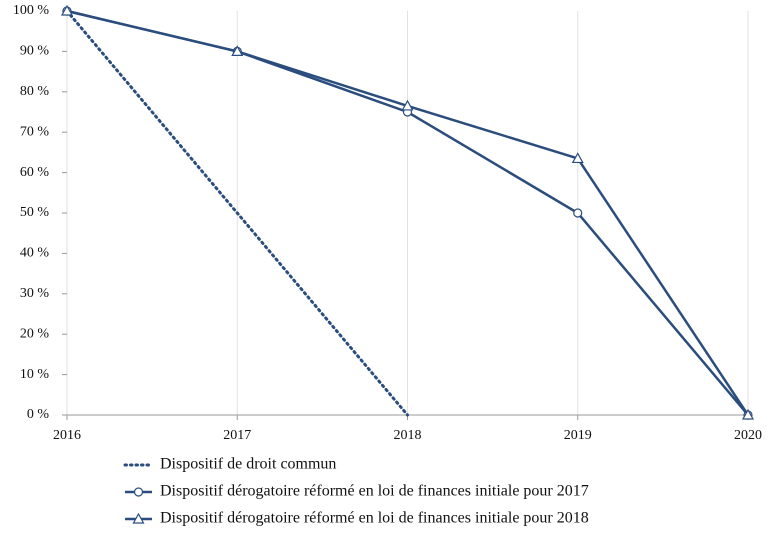 This screenshot has width=780, height=541. I want to click on x-tick-label: 2017, so click(237, 435).